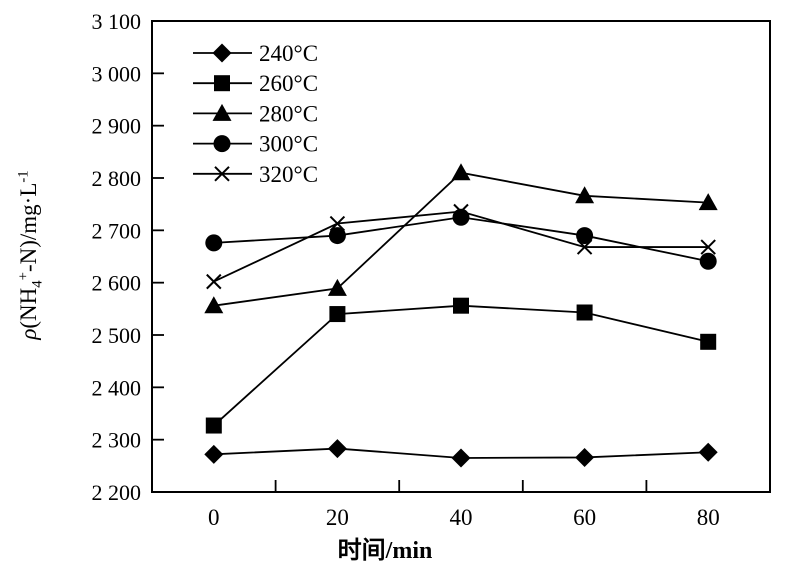 Image resolution: width=800 pixels, height=569 pixels. I want to click on y-tick-label: 2 800, so click(117, 178).